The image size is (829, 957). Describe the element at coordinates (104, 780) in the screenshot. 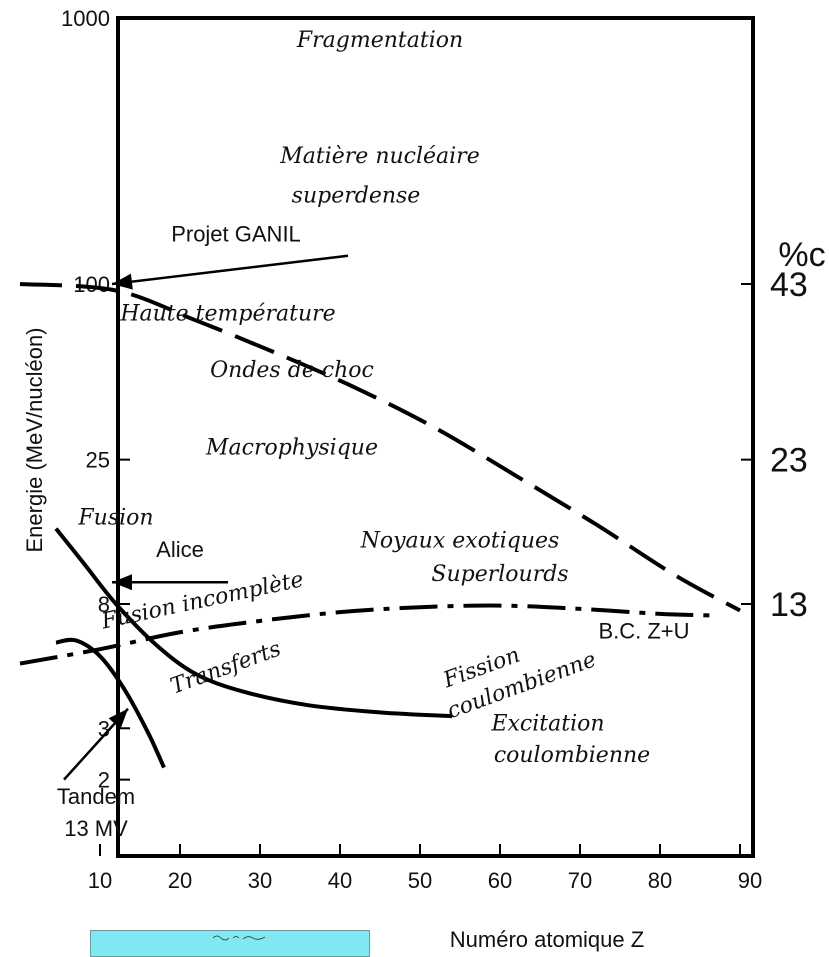

I see `y-tick-label: 2` at that location.